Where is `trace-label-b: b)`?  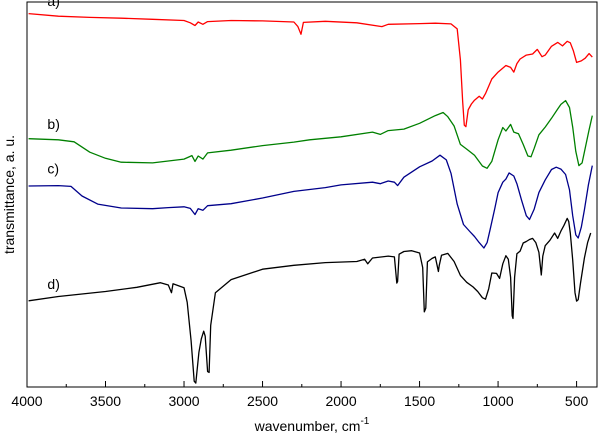 trace-label-b: b) is located at coordinates (53, 124).